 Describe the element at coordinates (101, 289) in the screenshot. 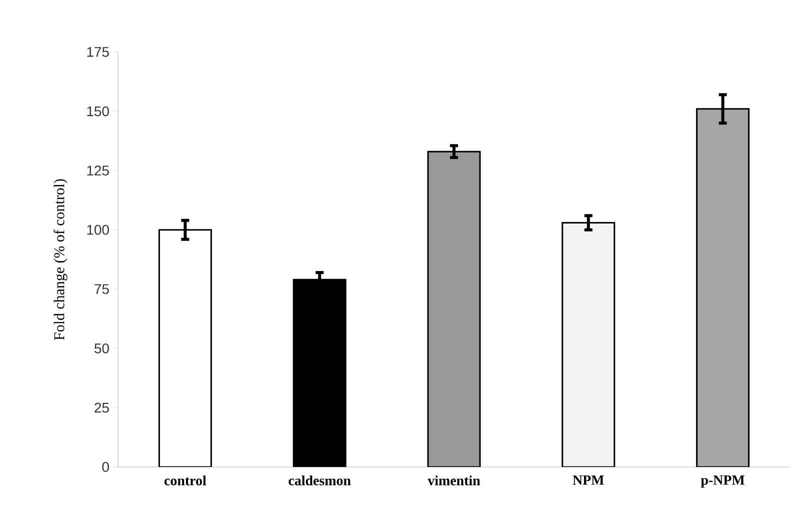

I see `y-tick-label: 75` at that location.